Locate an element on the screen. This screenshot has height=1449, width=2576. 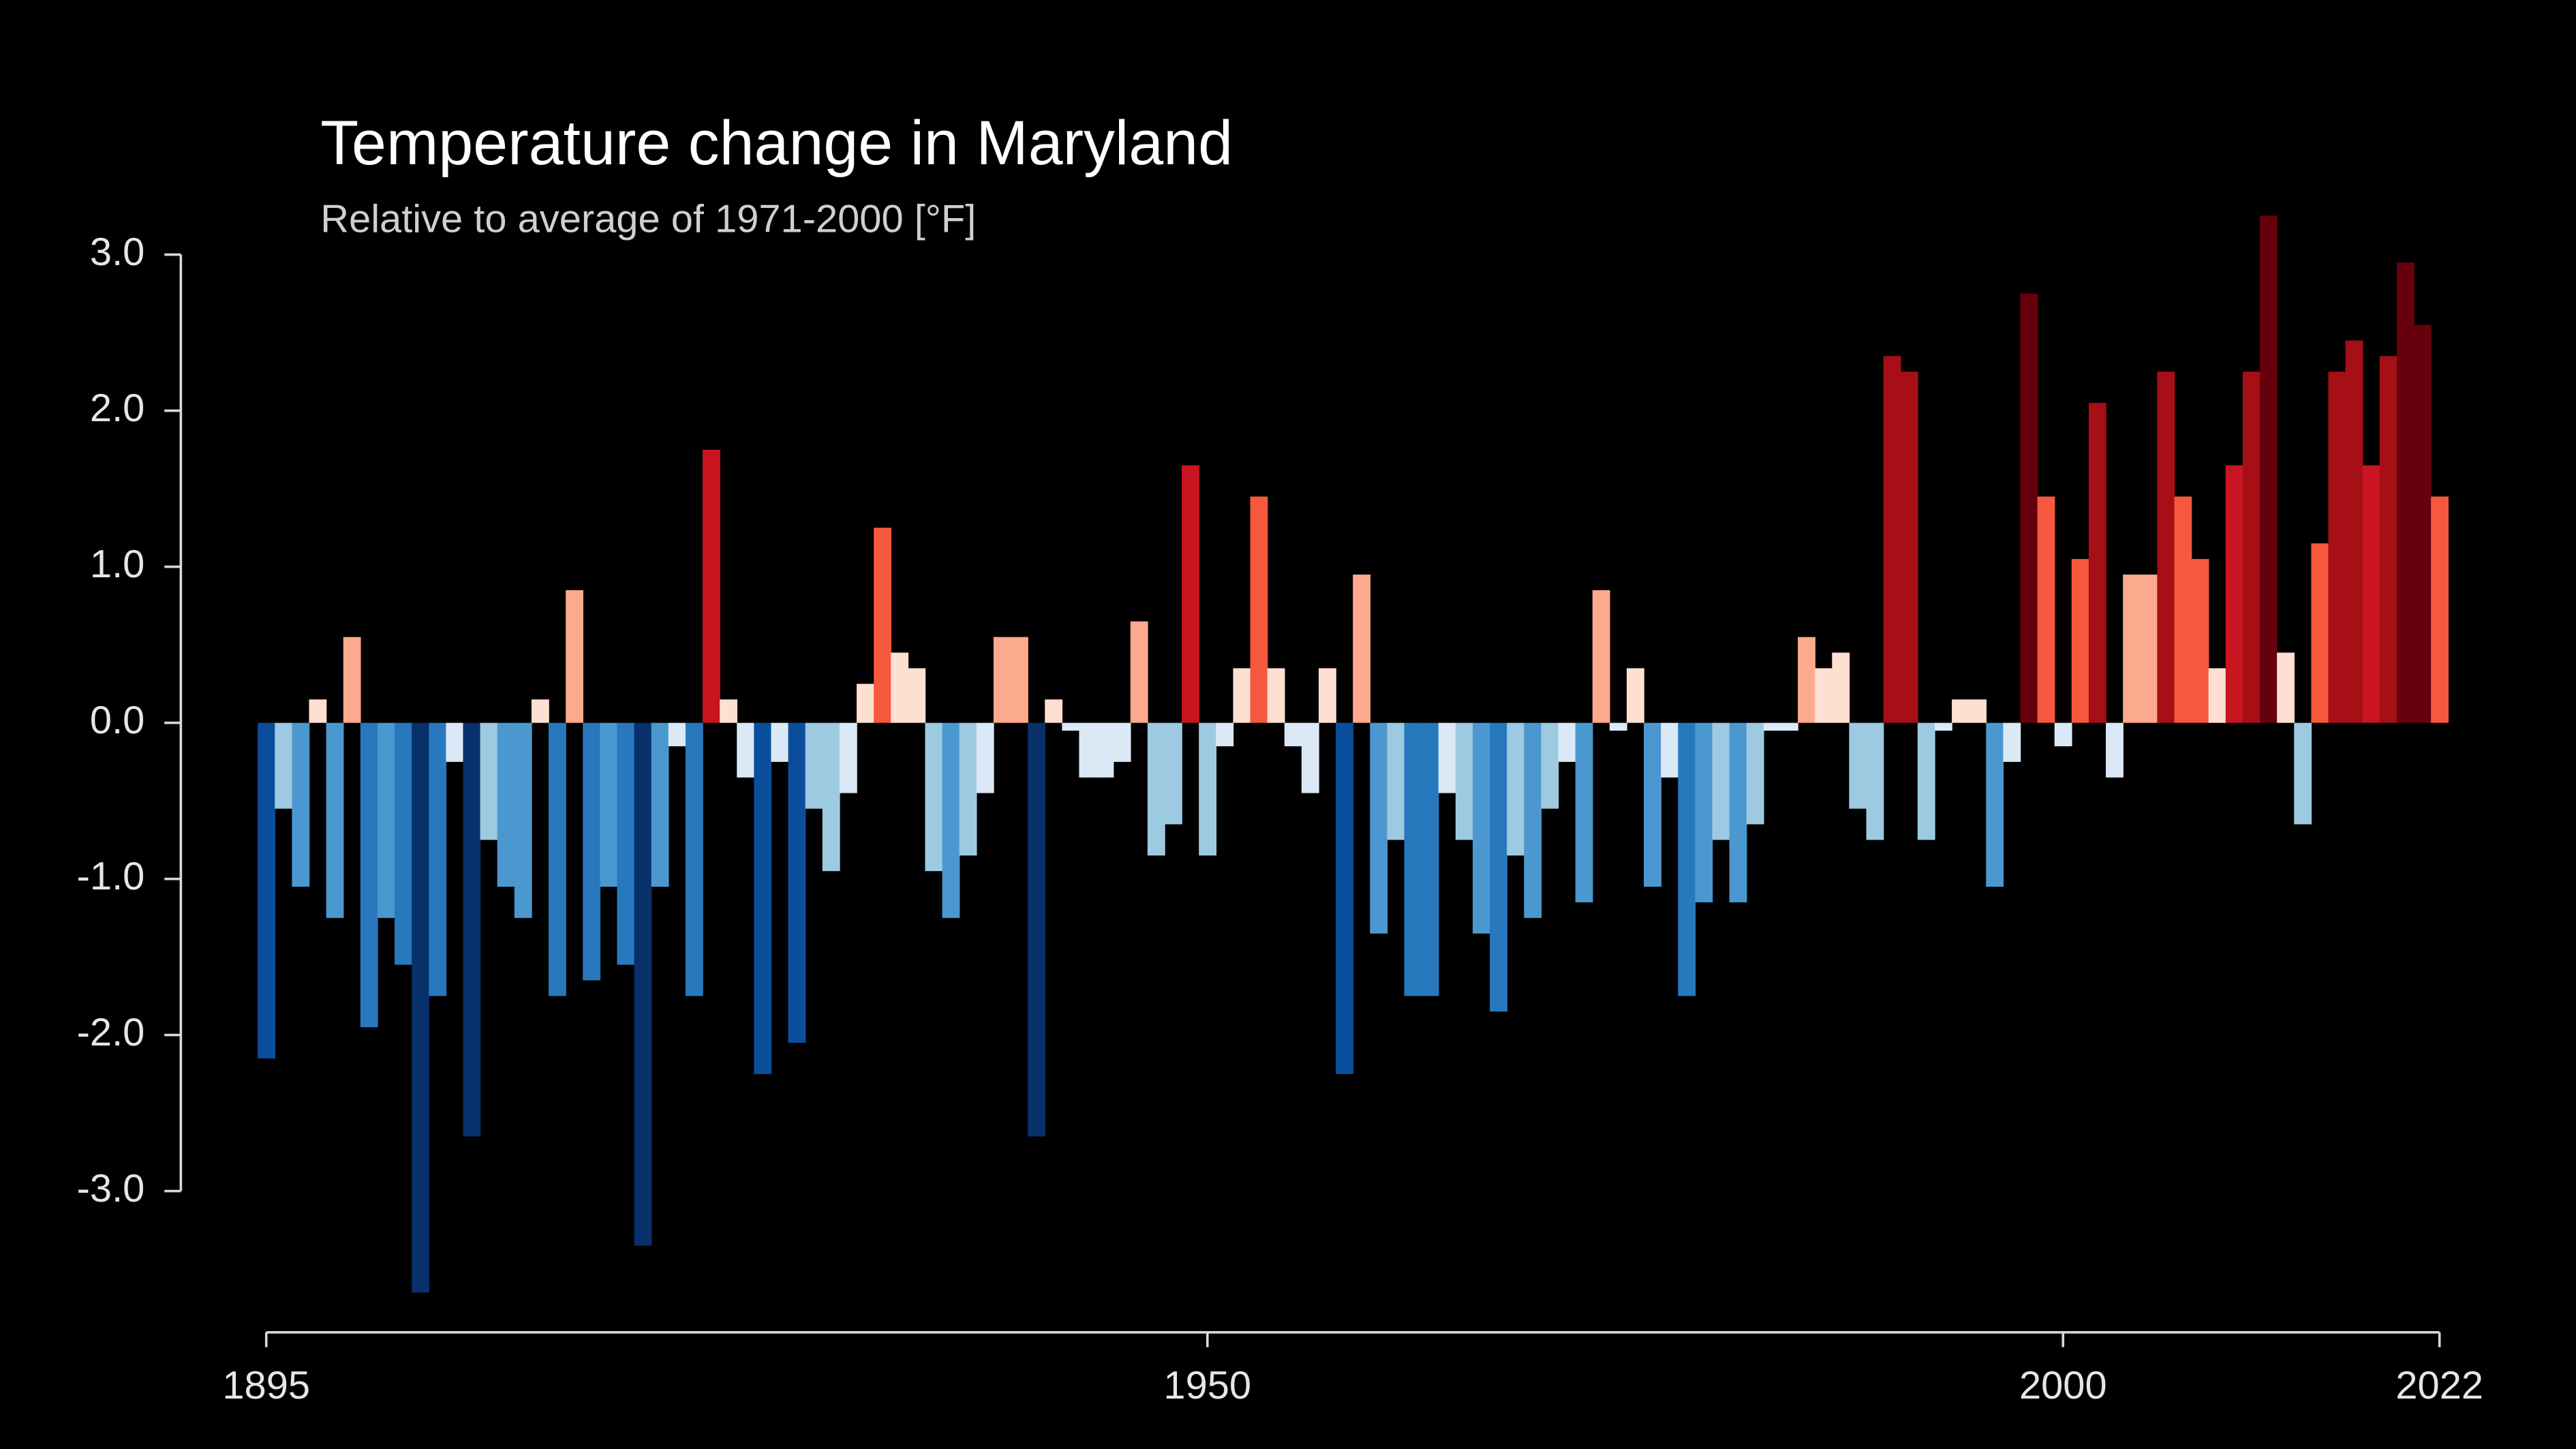
y-tick-label: -1.0 is located at coordinates (111, 876).